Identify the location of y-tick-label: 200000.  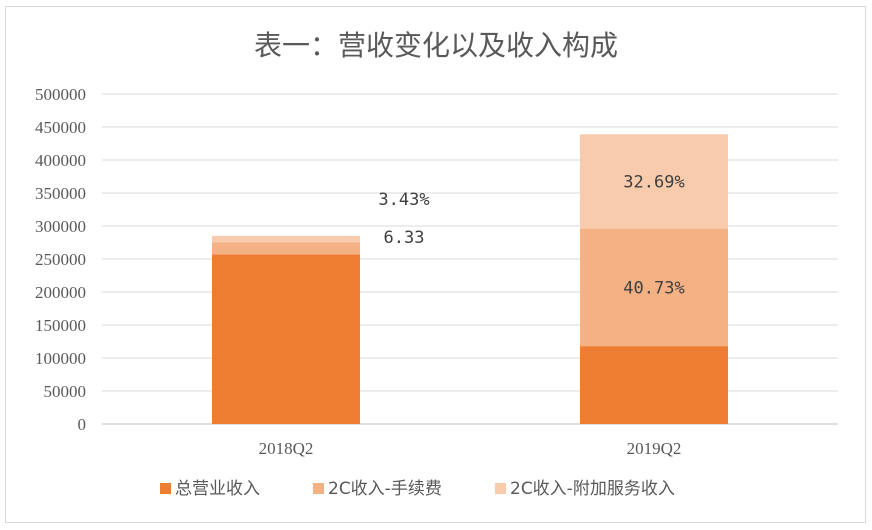
(60, 292).